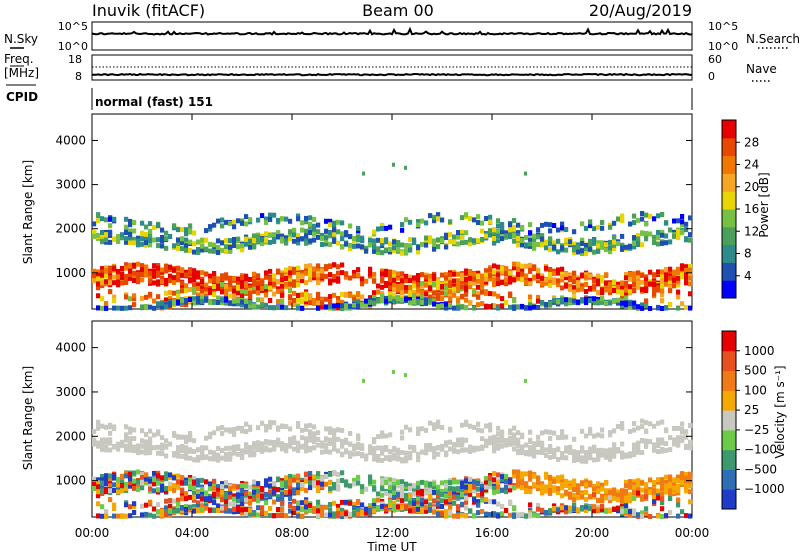 The width and height of the screenshot is (800, 558). Describe the element at coordinates (715, 59) in the screenshot. I see `freq-right-tick-top: 60` at that location.